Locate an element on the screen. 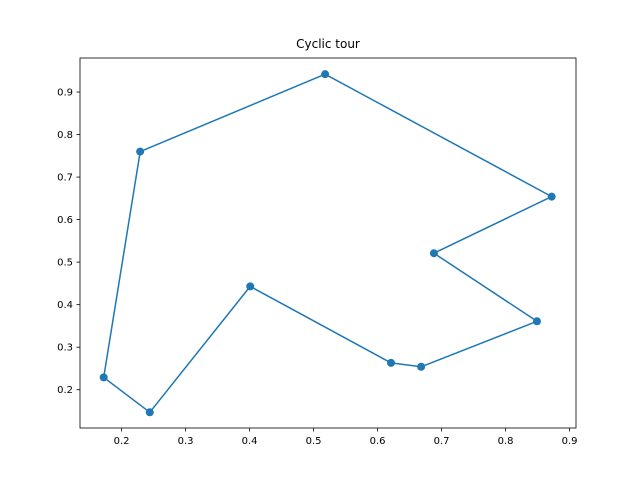 The width and height of the screenshot is (640, 480). x-tick-label: 0.4 is located at coordinates (250, 441).